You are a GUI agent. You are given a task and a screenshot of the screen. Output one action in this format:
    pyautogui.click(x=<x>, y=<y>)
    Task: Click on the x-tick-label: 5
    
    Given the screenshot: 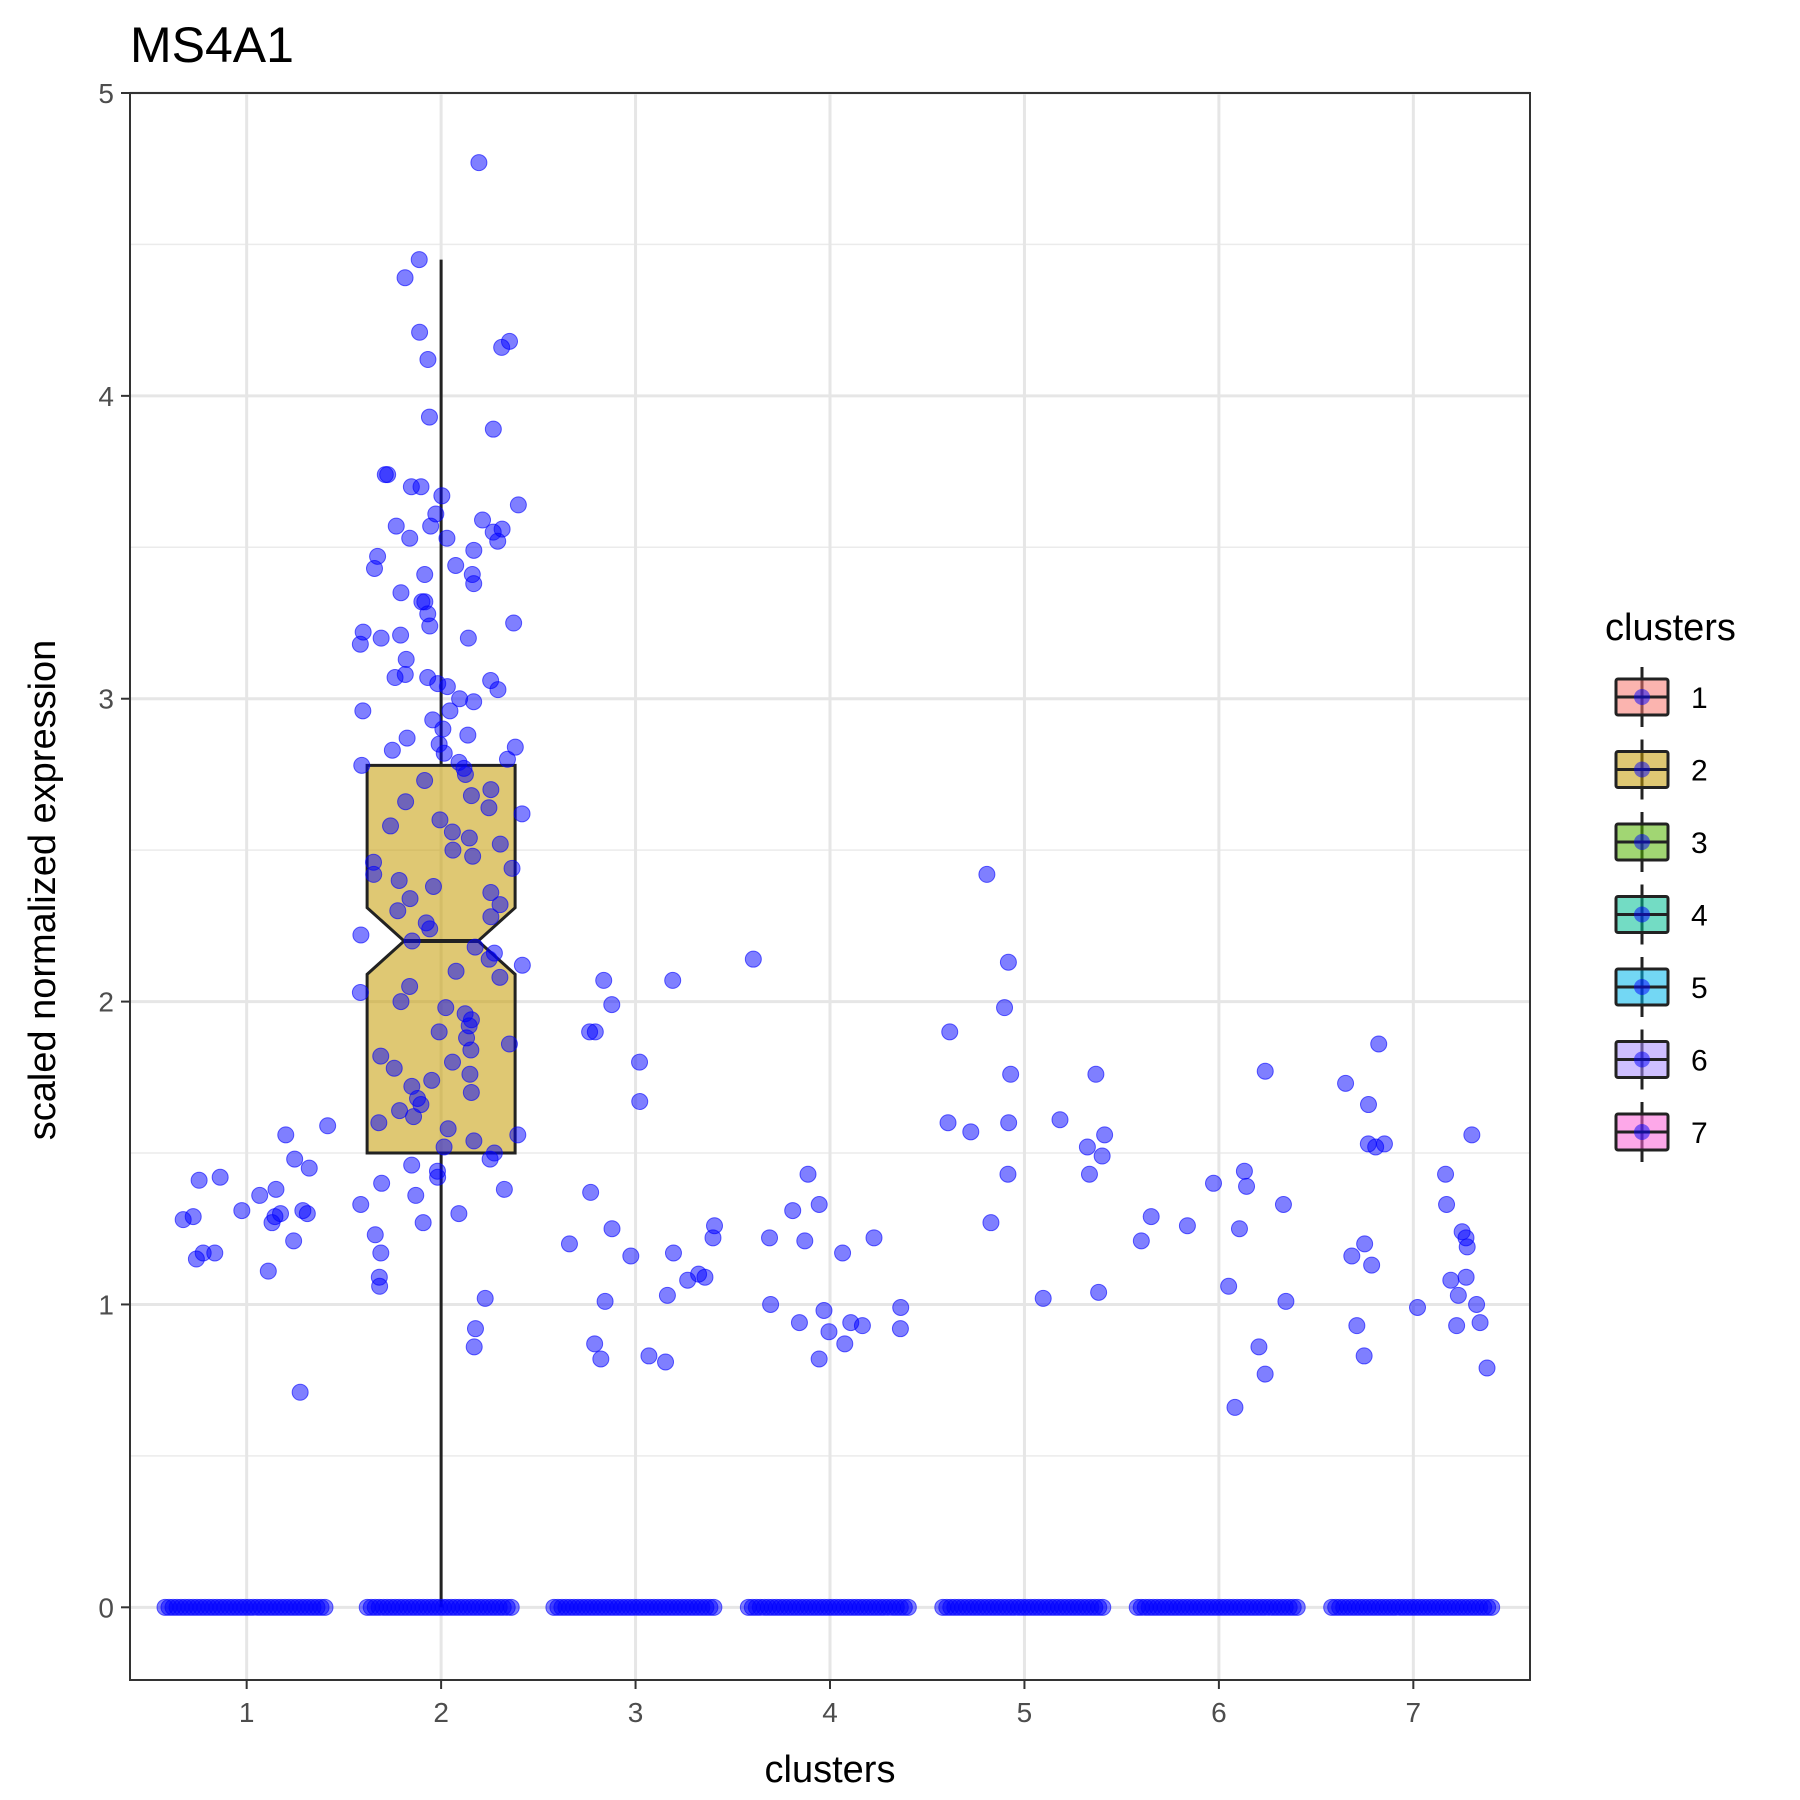 What is the action you would take?
    pyautogui.click(x=1025, y=1712)
    